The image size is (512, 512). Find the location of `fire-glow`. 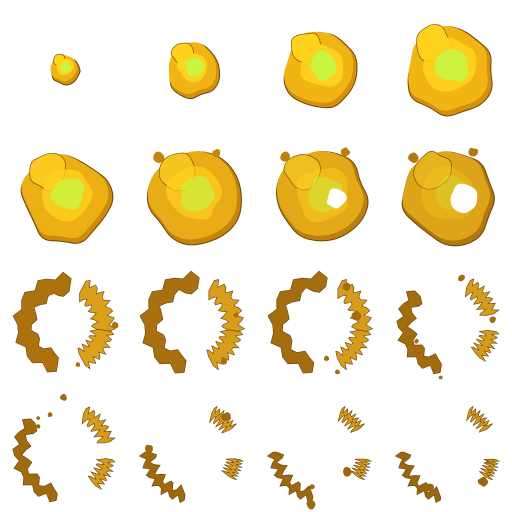

fire-glow is located at coordinates (322, 195).